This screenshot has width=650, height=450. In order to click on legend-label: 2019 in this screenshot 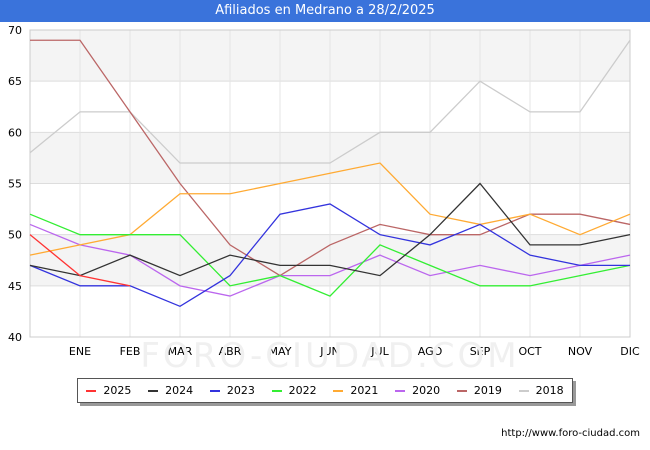, I will do `click(487, 390)`.